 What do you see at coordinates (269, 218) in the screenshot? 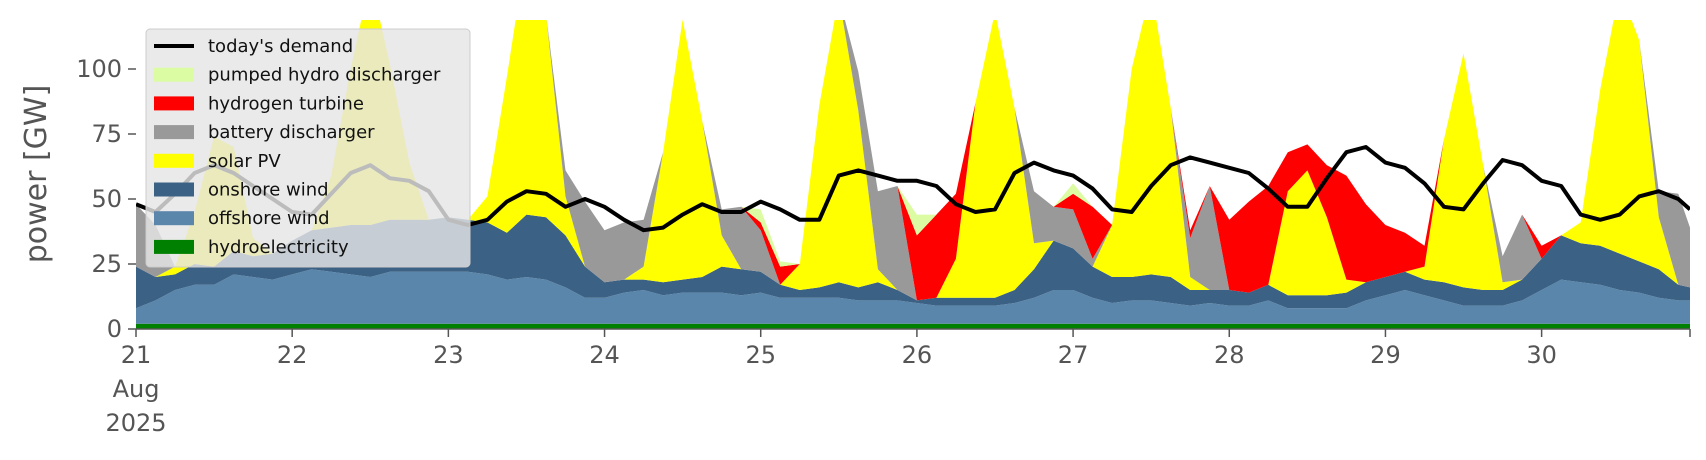
I see `legend-label: offshore wind` at bounding box center [269, 218].